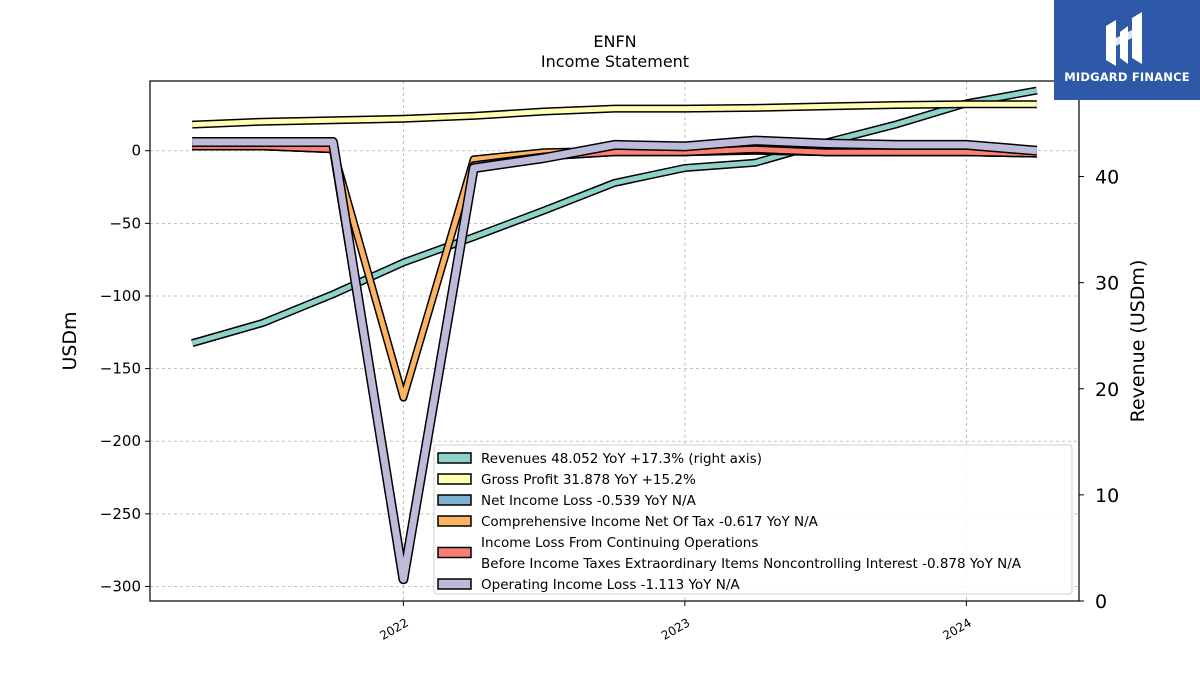 This screenshot has width=1200, height=675. What do you see at coordinates (614, 41) in the screenshot?
I see `chart-title: ENFN` at bounding box center [614, 41].